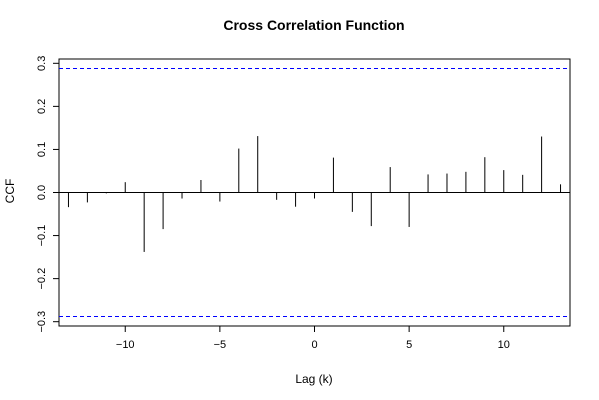  Describe the element at coordinates (125, 345) in the screenshot. I see `x-tick-label: −10` at that location.